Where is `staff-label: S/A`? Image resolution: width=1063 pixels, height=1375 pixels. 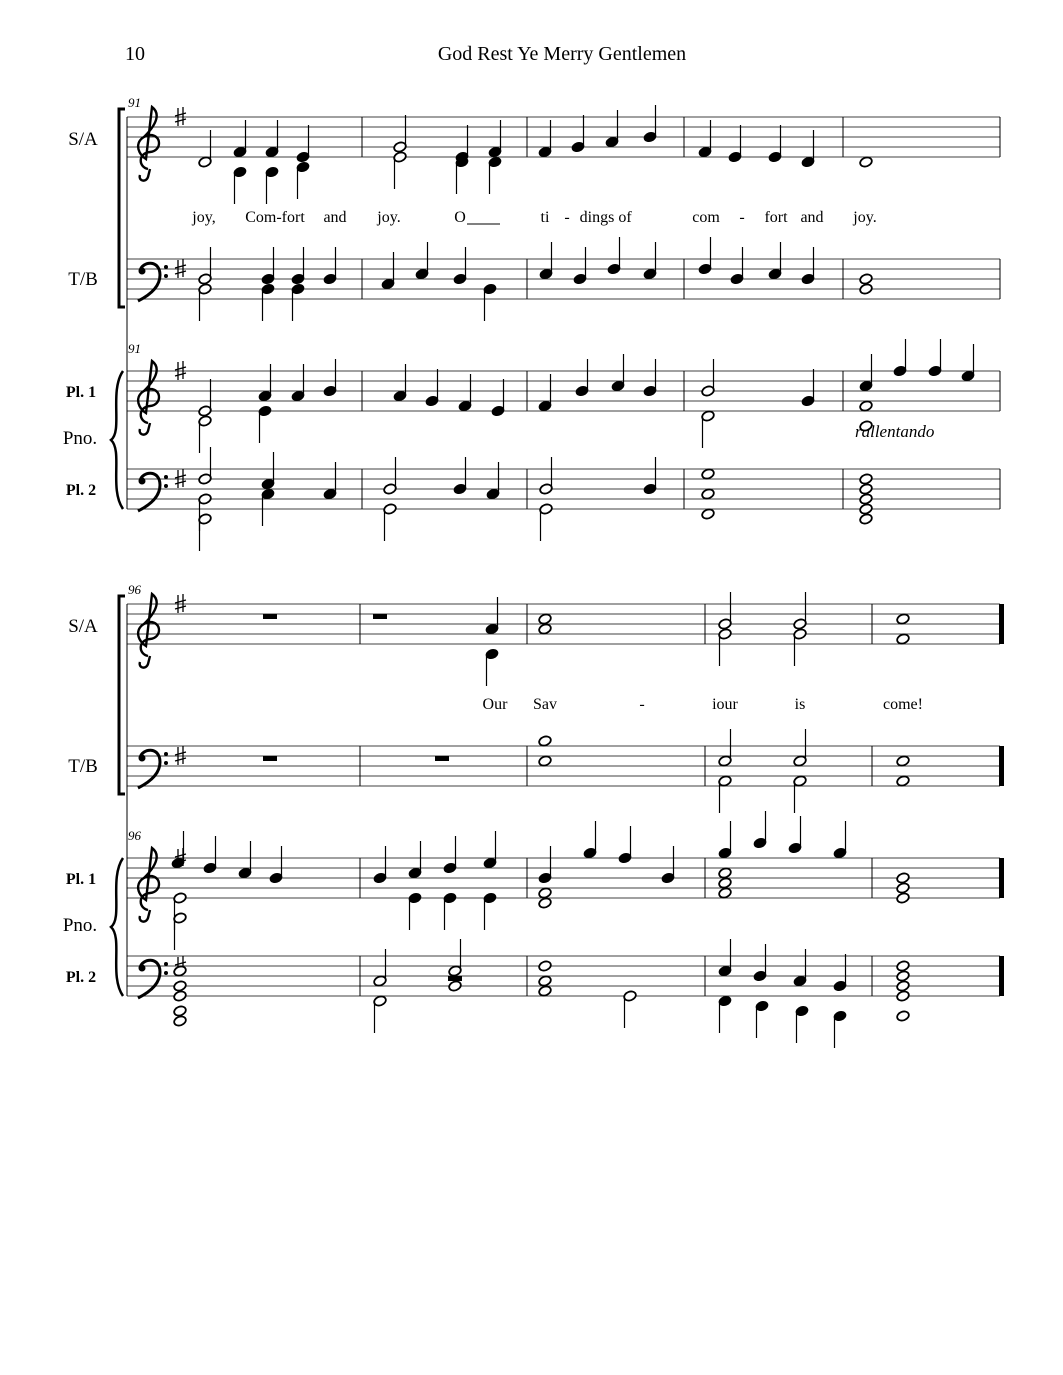 staff-label: S/A is located at coordinates (83, 139).